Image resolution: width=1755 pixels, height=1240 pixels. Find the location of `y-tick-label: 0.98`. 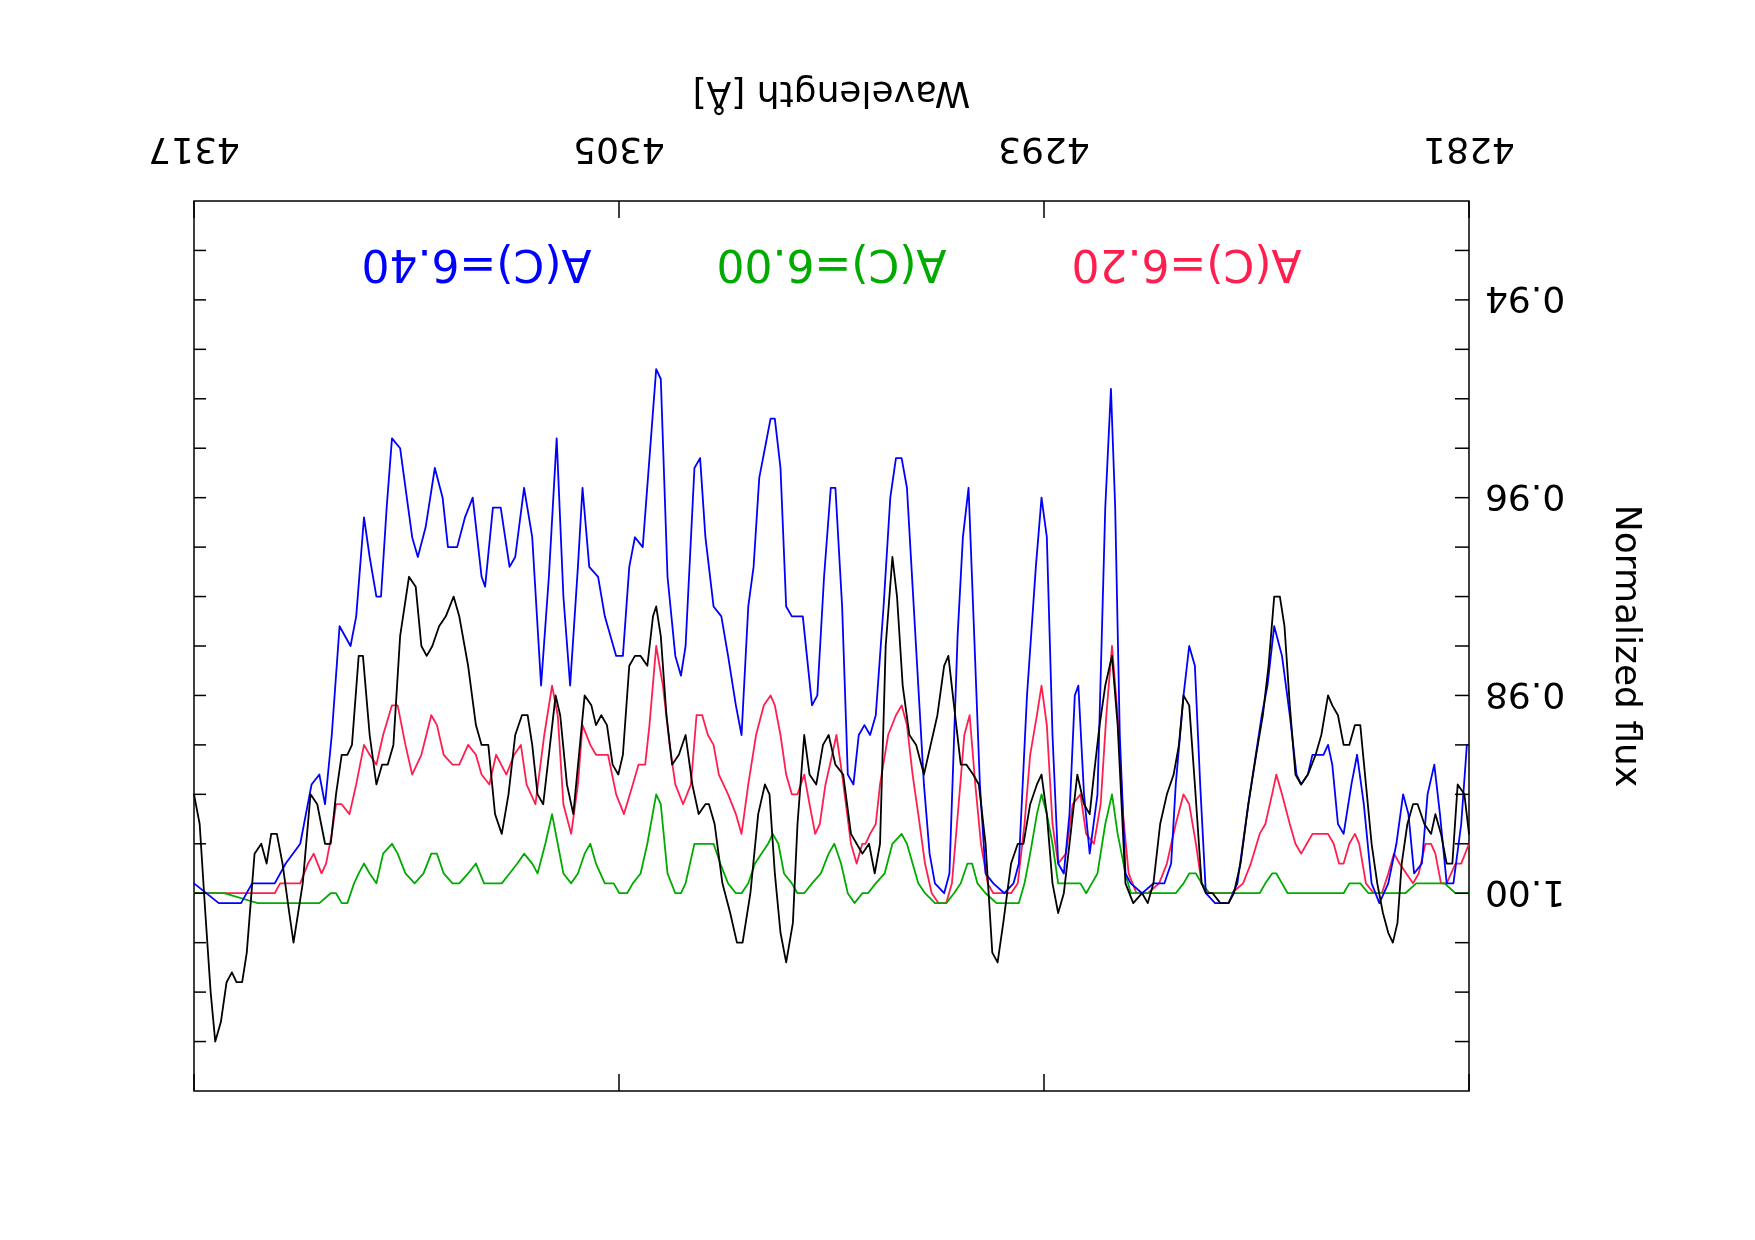

y-tick-label: 0.98 is located at coordinates (1525, 695).